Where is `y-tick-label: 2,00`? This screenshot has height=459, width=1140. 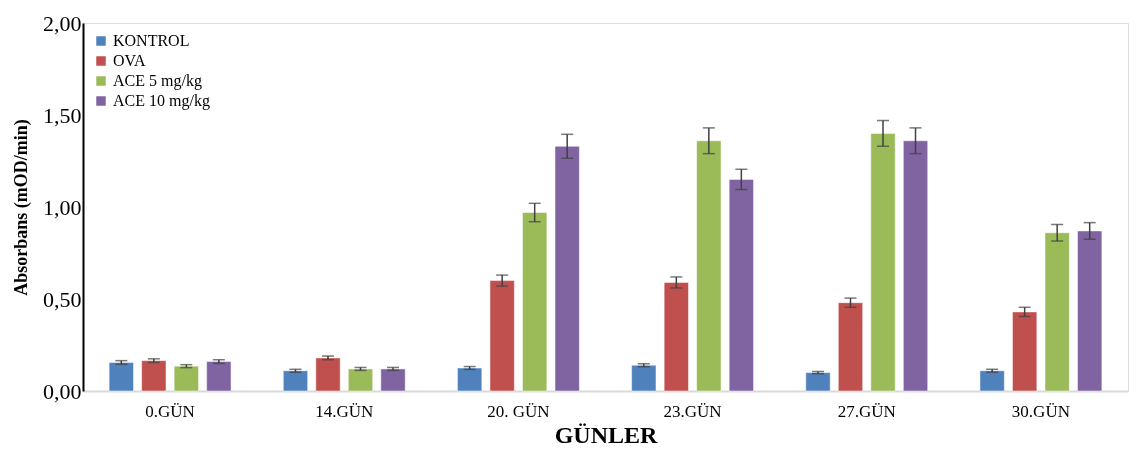 y-tick-label: 2,00 is located at coordinates (62, 23).